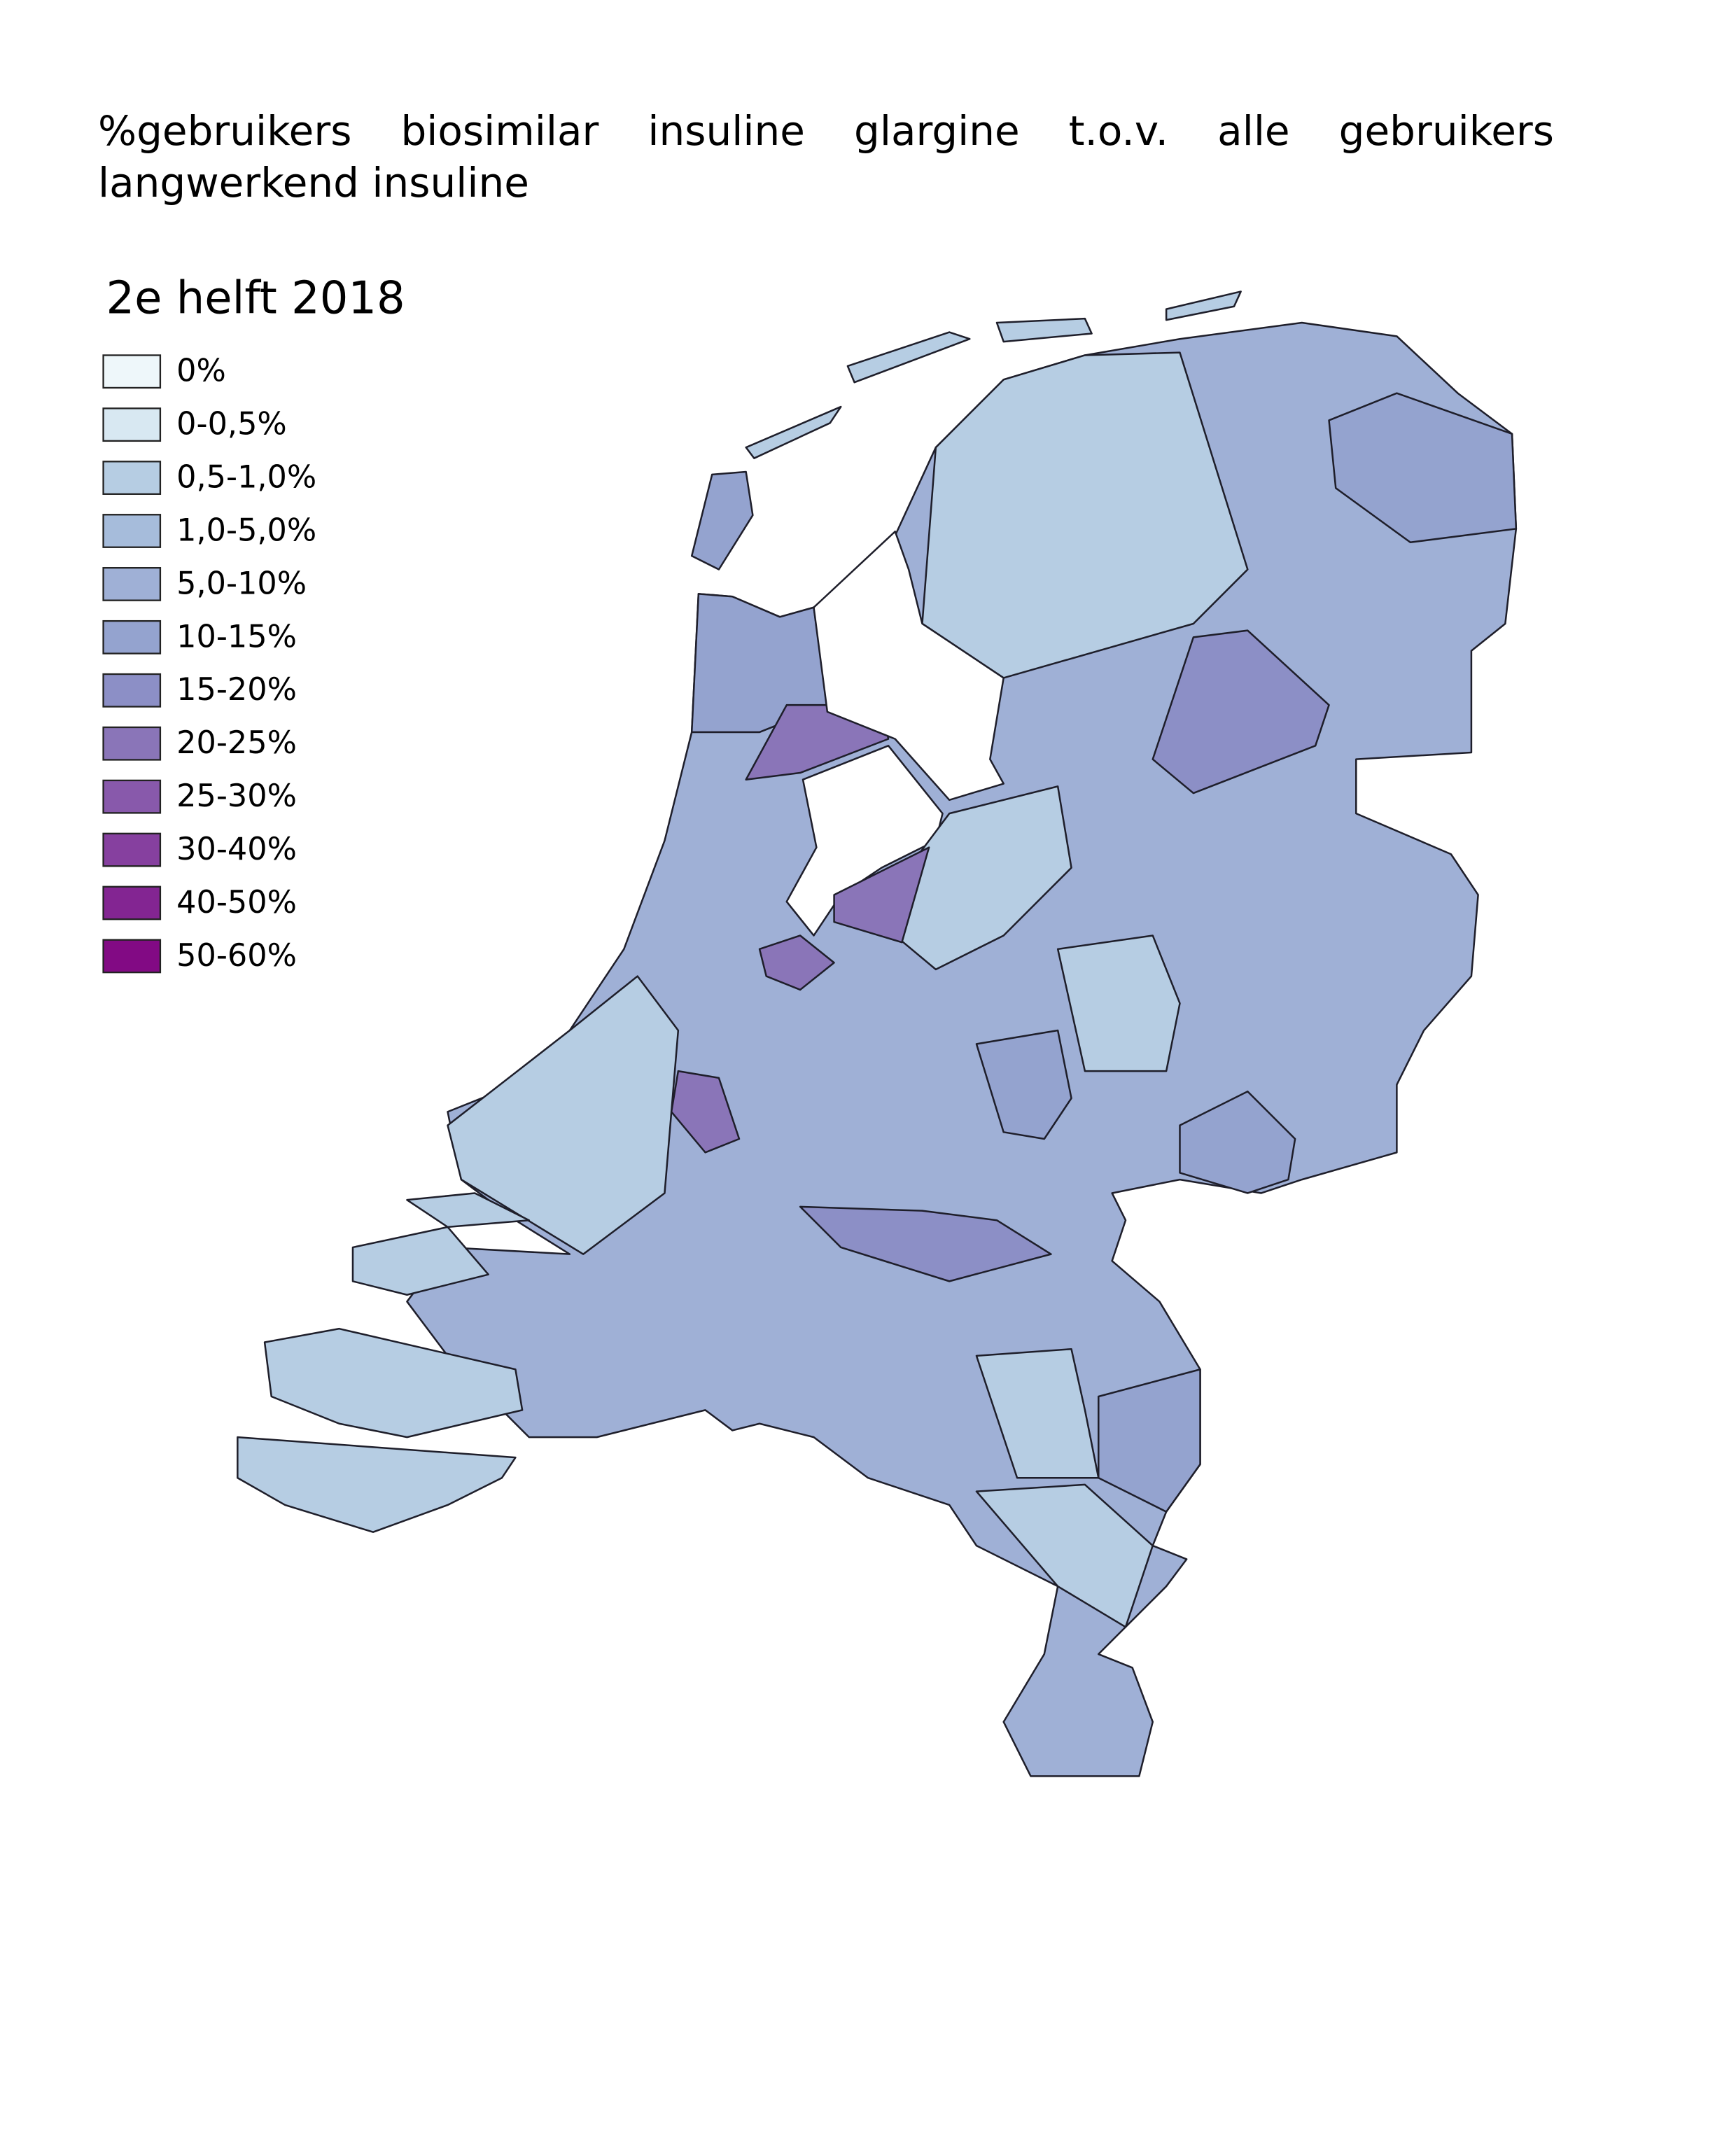 Image resolution: width=1736 pixels, height=2149 pixels. I want to click on legend-label: 30-40%, so click(236, 849).